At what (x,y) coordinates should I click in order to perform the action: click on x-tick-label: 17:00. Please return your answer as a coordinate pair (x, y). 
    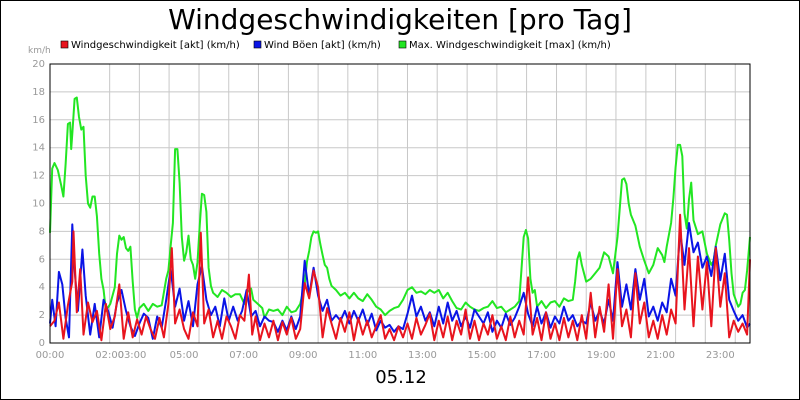
    Looking at the image, I should click on (541, 355).